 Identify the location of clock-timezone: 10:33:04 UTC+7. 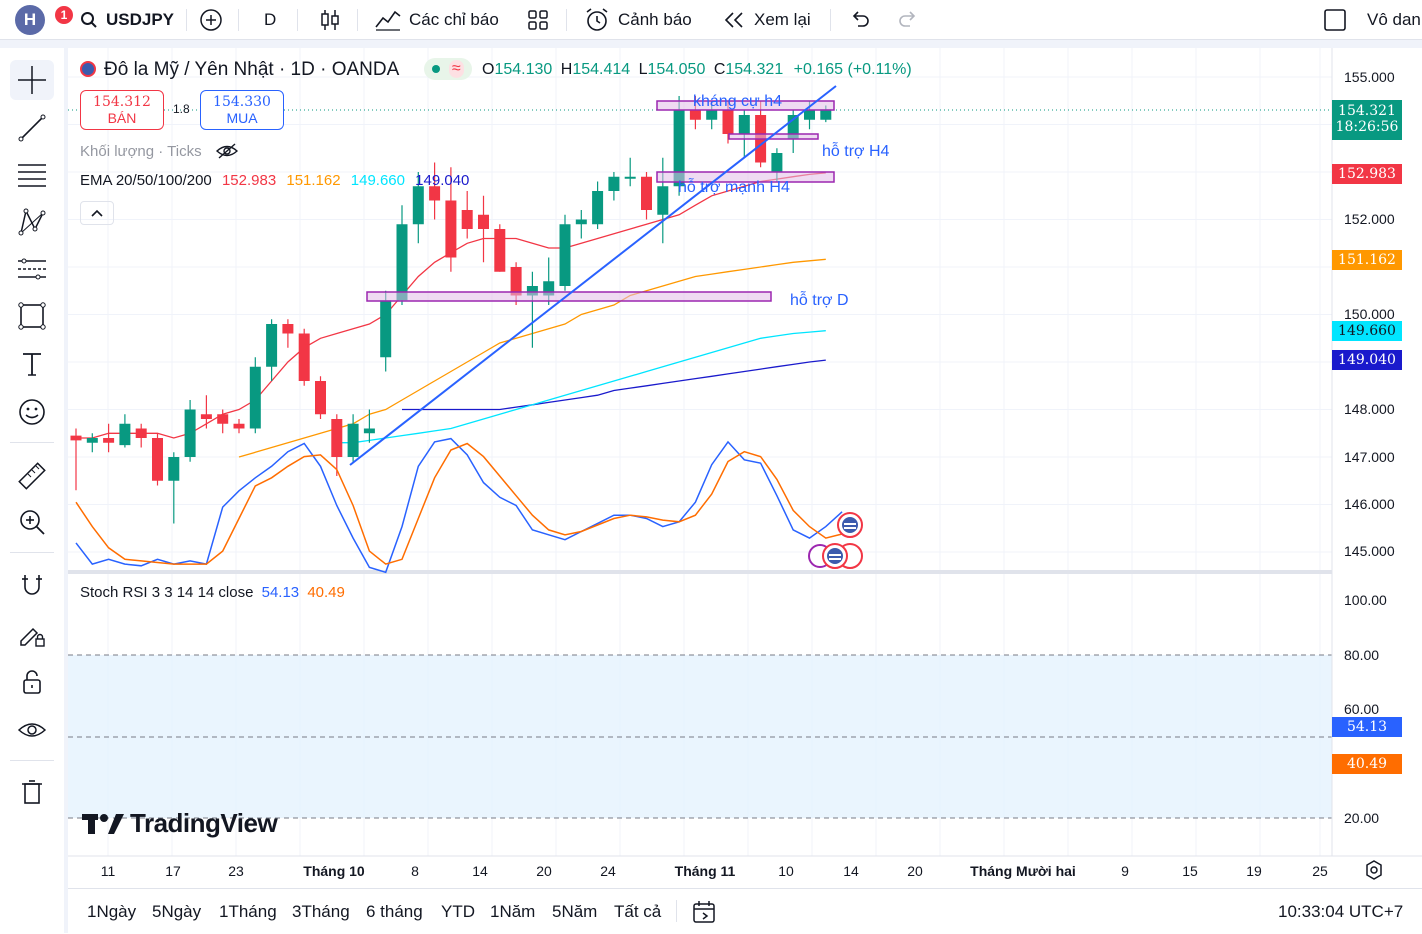
(1341, 911).